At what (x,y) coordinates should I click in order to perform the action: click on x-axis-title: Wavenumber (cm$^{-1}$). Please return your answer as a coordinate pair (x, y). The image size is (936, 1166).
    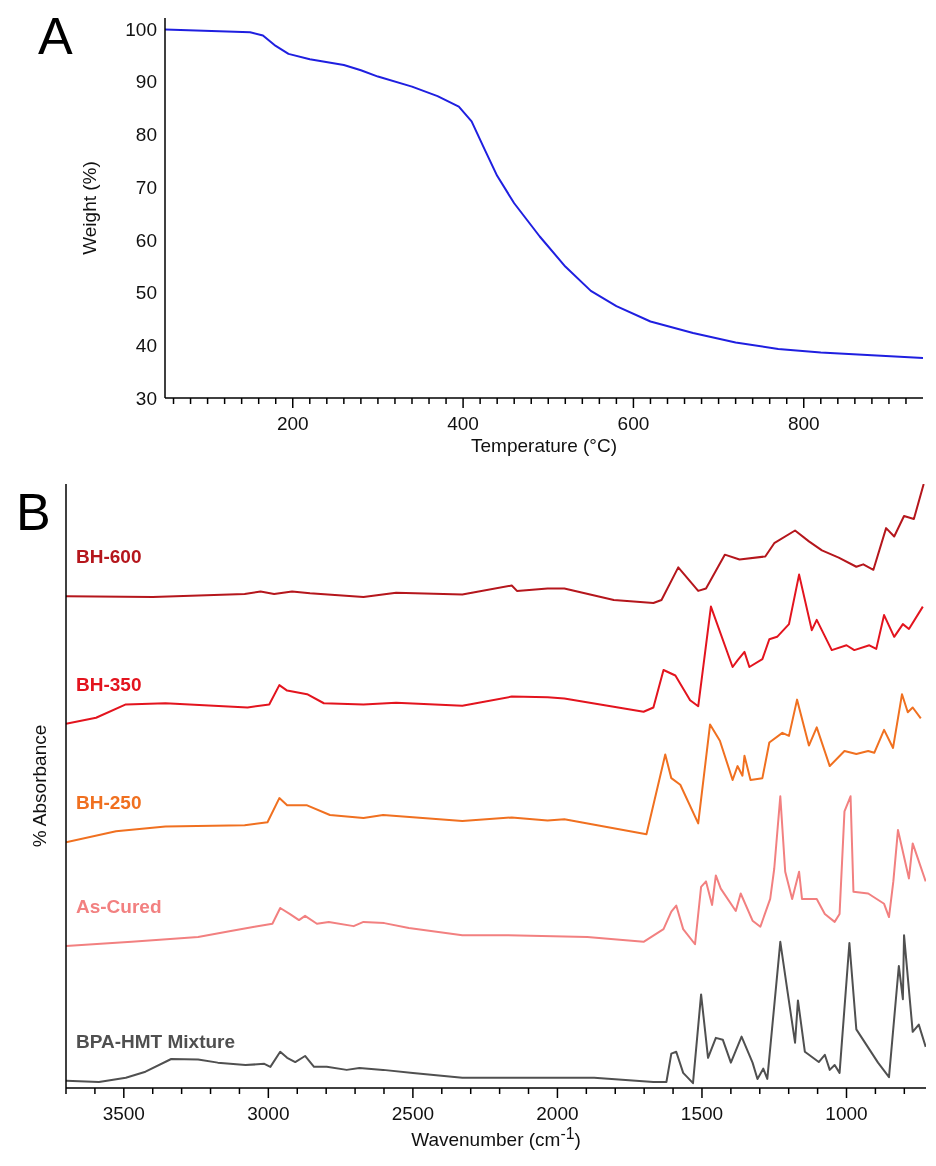
    Looking at the image, I should click on (496, 1138).